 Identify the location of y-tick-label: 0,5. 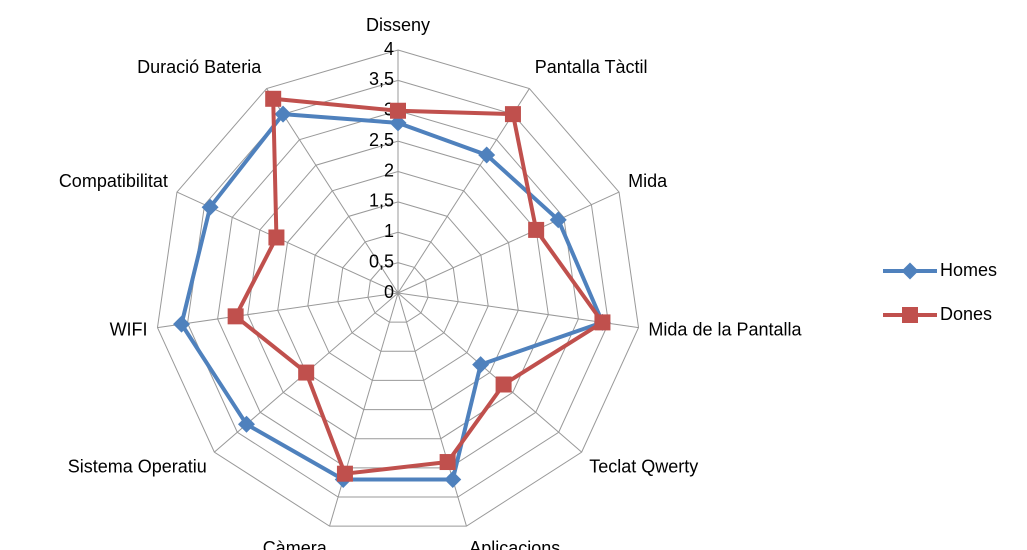
(381, 261).